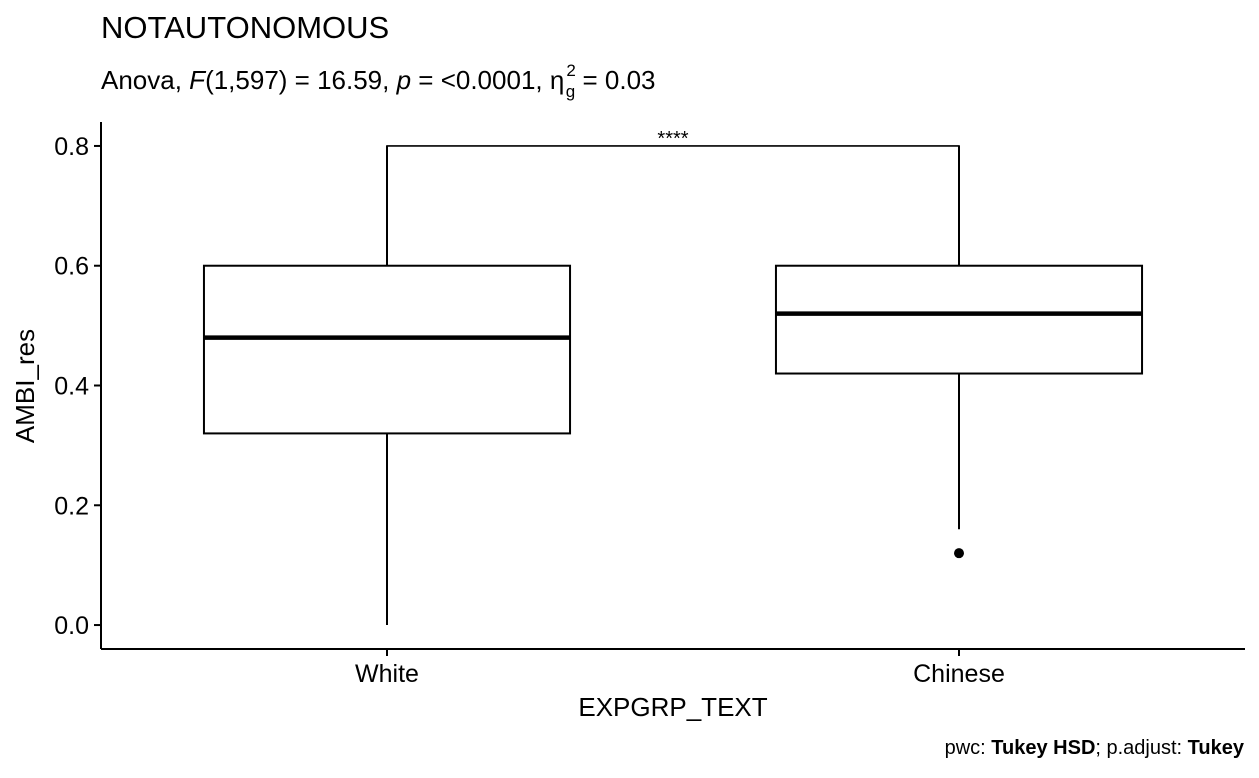  I want to click on x-axis-label: EXPGRP_TEXT, so click(672, 707).